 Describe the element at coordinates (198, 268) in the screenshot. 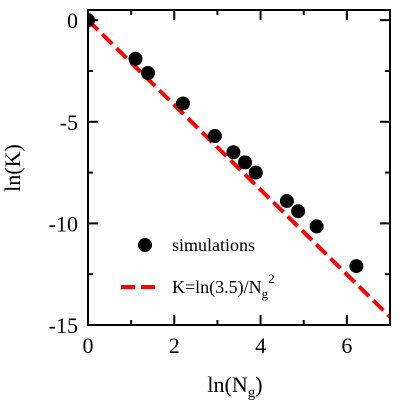

I see `legend: simulations K=ln(3.5)/Ng2` at that location.